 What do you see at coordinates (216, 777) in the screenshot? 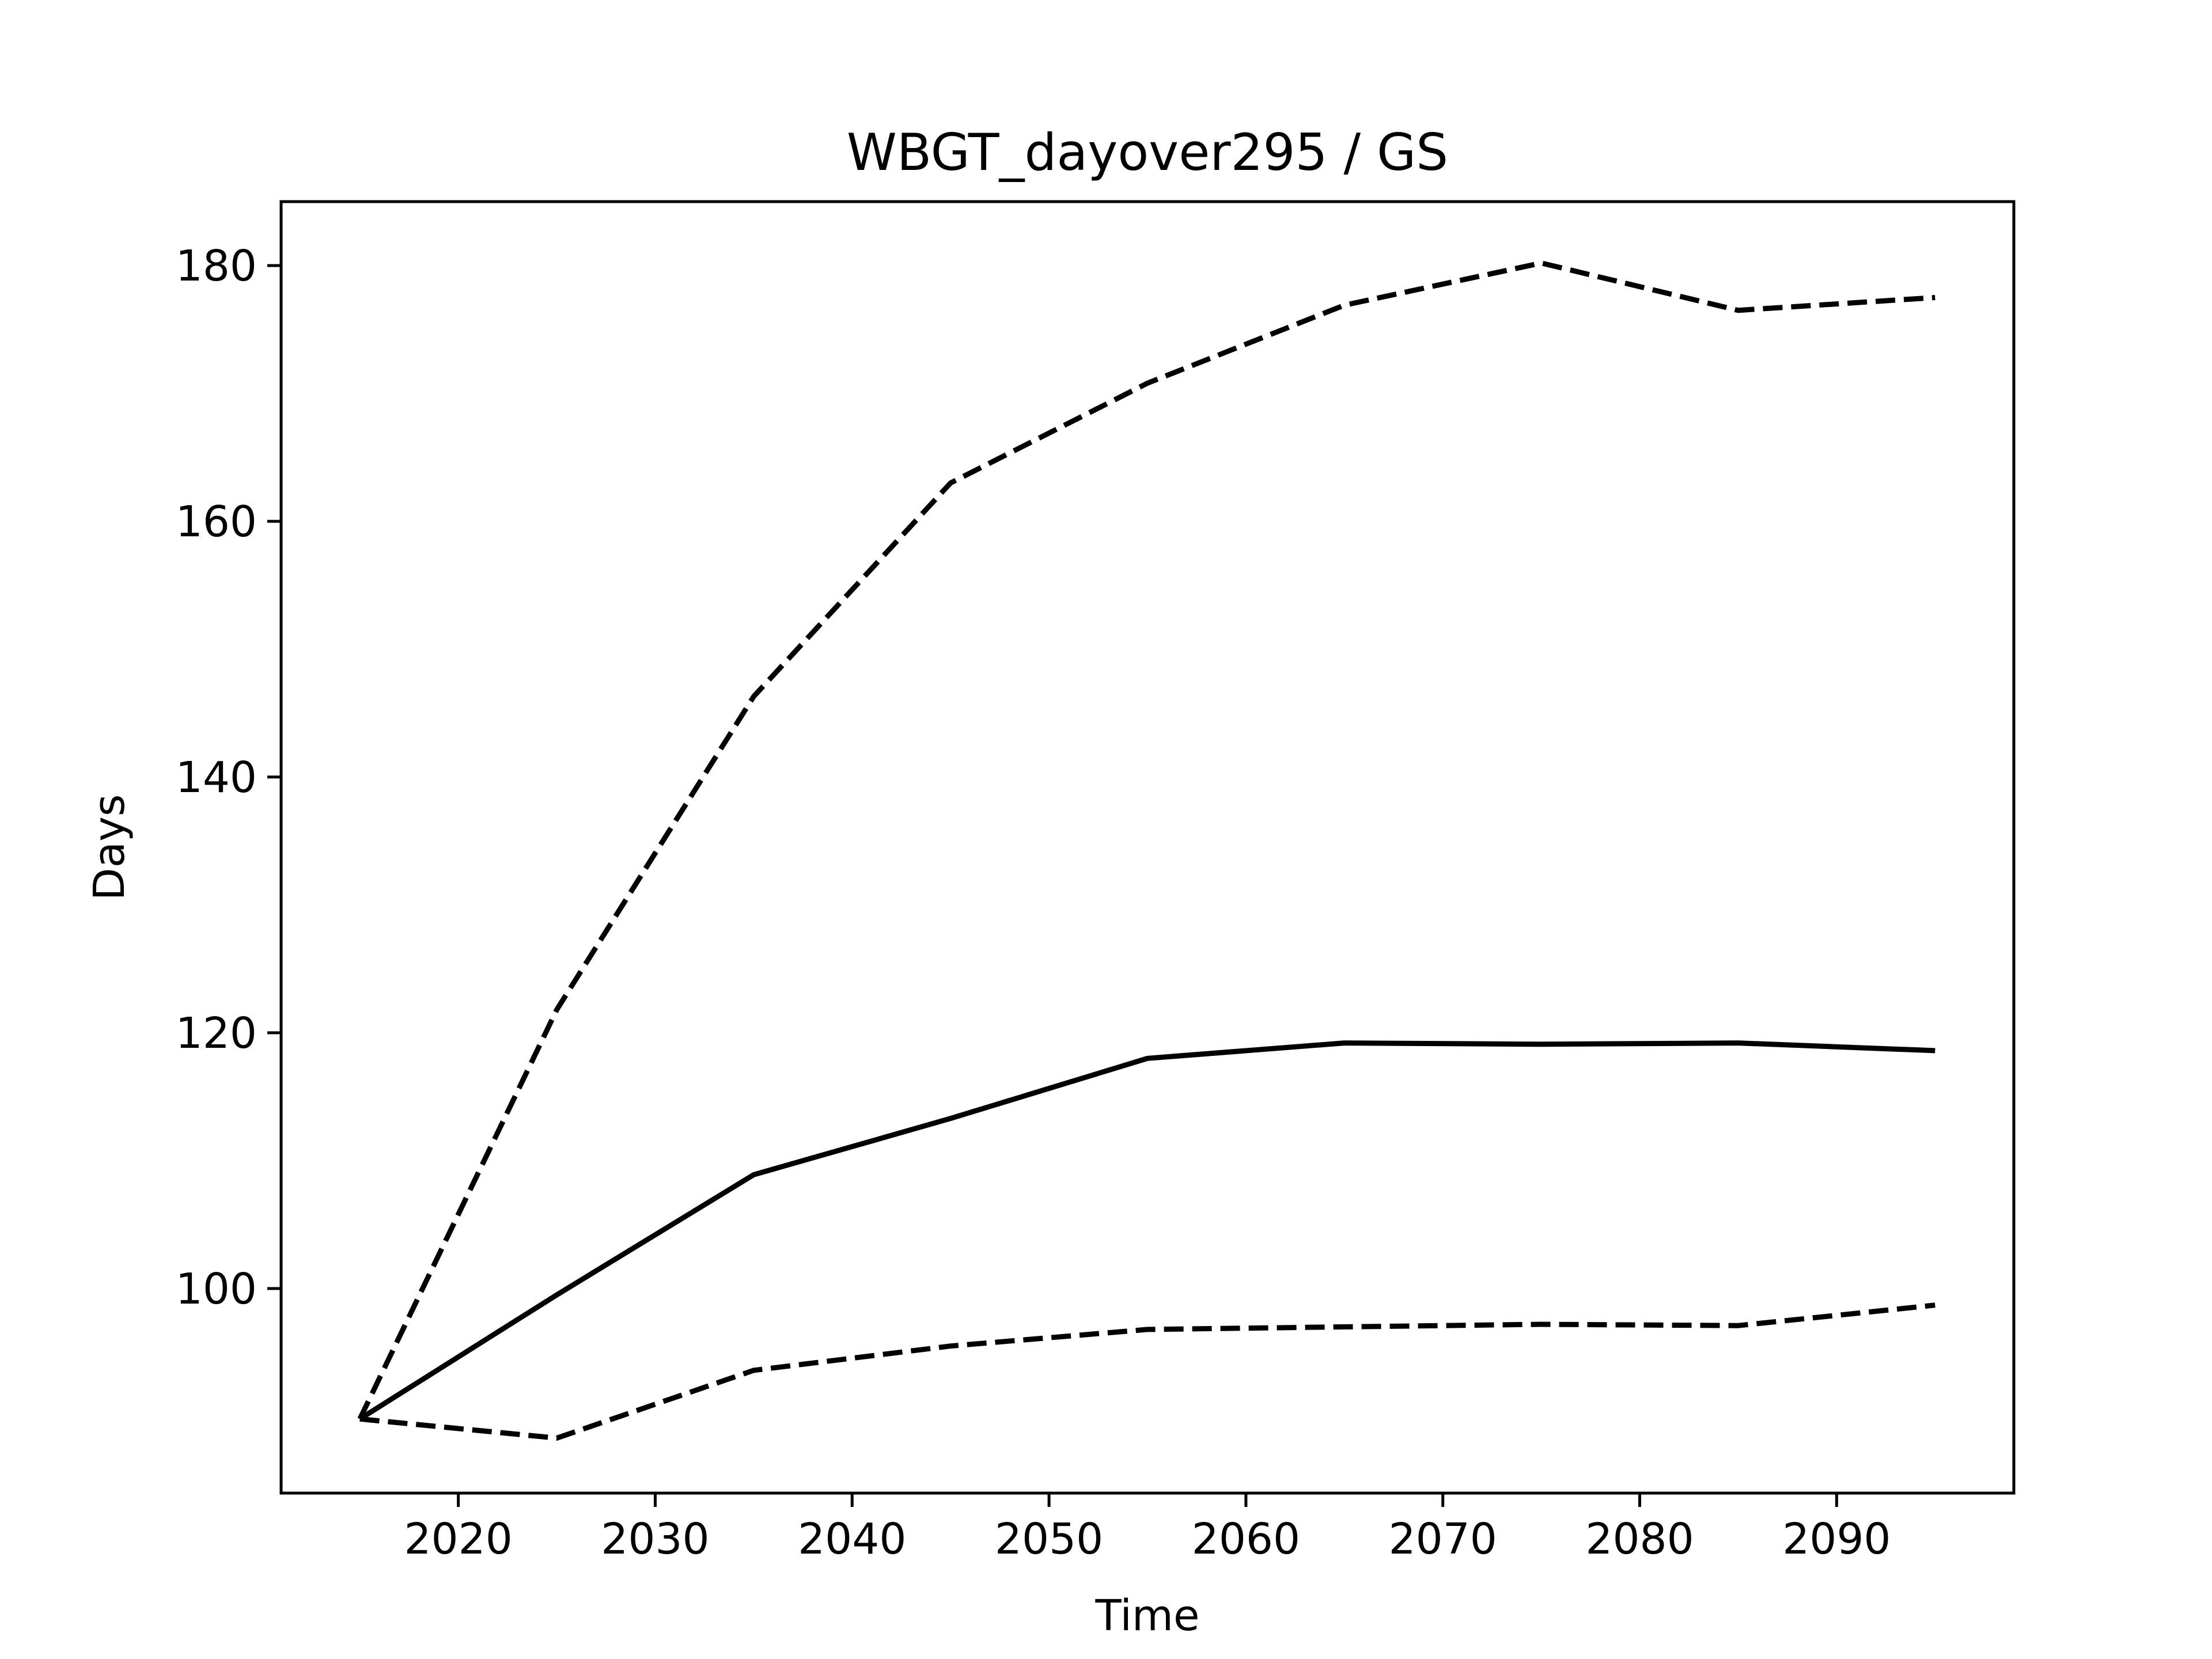
I see `y-tick-label: 140` at bounding box center [216, 777].